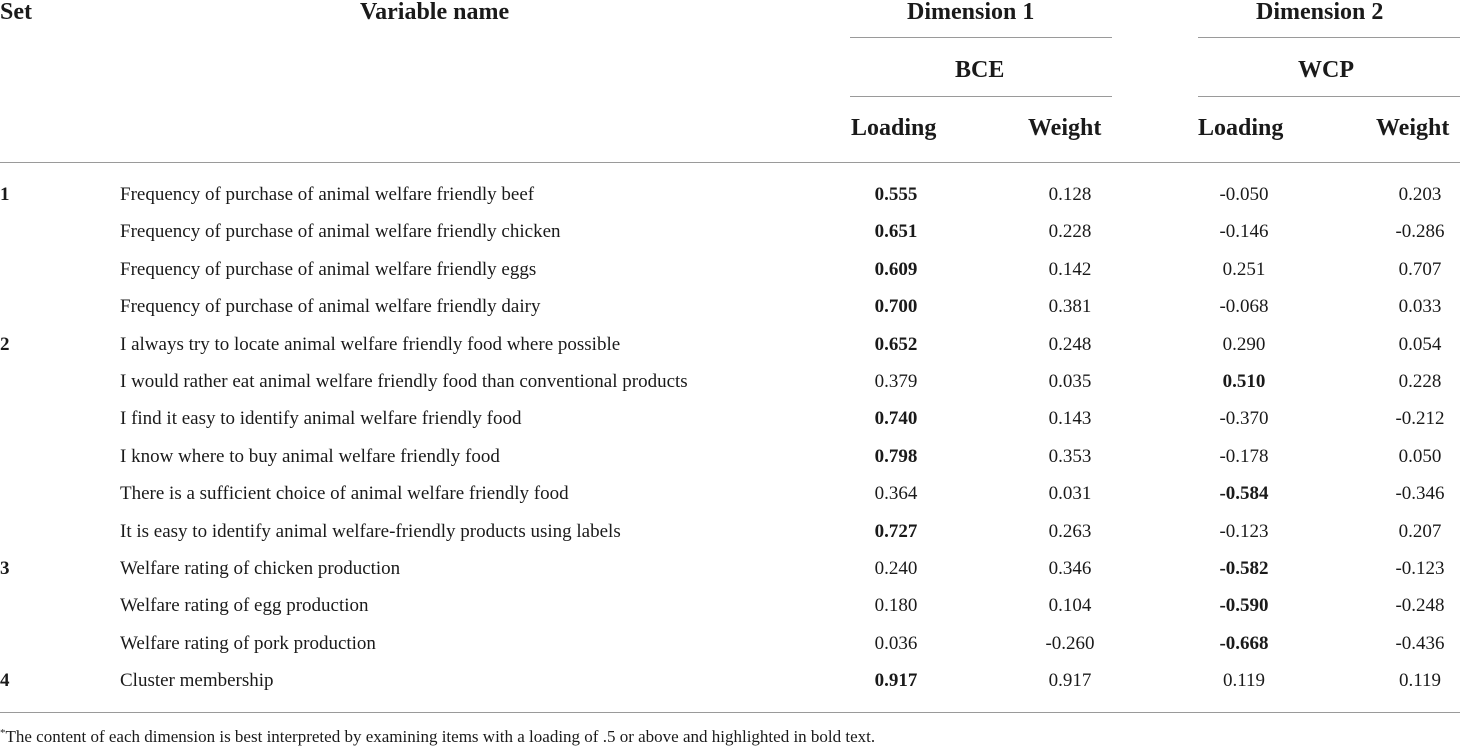  Describe the element at coordinates (1244, 643) in the screenshot. I see `row-loading-2: -0.668` at that location.